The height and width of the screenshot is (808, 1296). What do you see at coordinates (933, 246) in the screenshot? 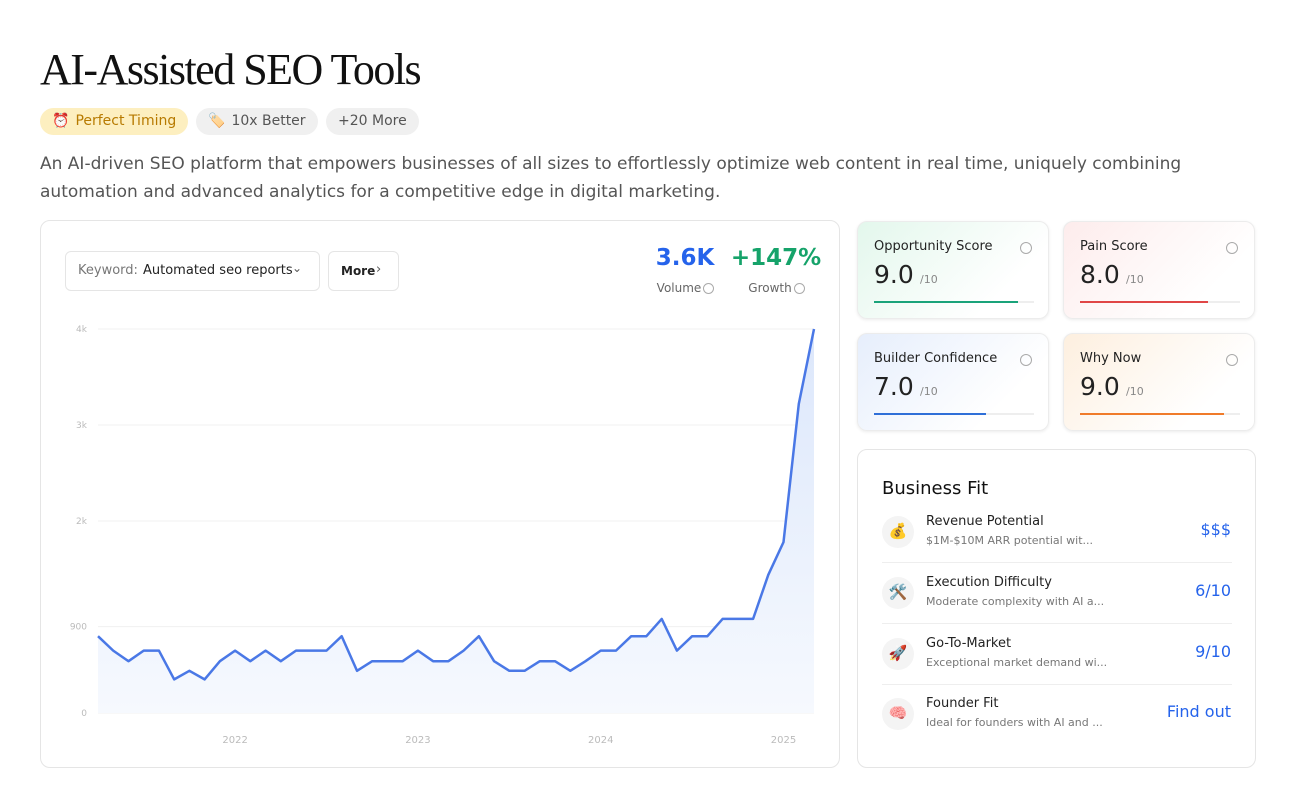
I see `score-title: Opportunity Score` at bounding box center [933, 246].